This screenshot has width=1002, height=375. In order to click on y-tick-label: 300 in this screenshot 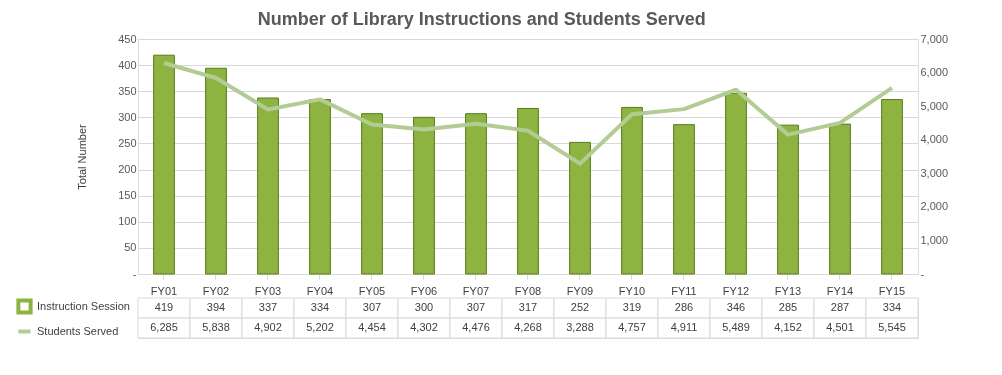, I will do `click(127, 116)`.